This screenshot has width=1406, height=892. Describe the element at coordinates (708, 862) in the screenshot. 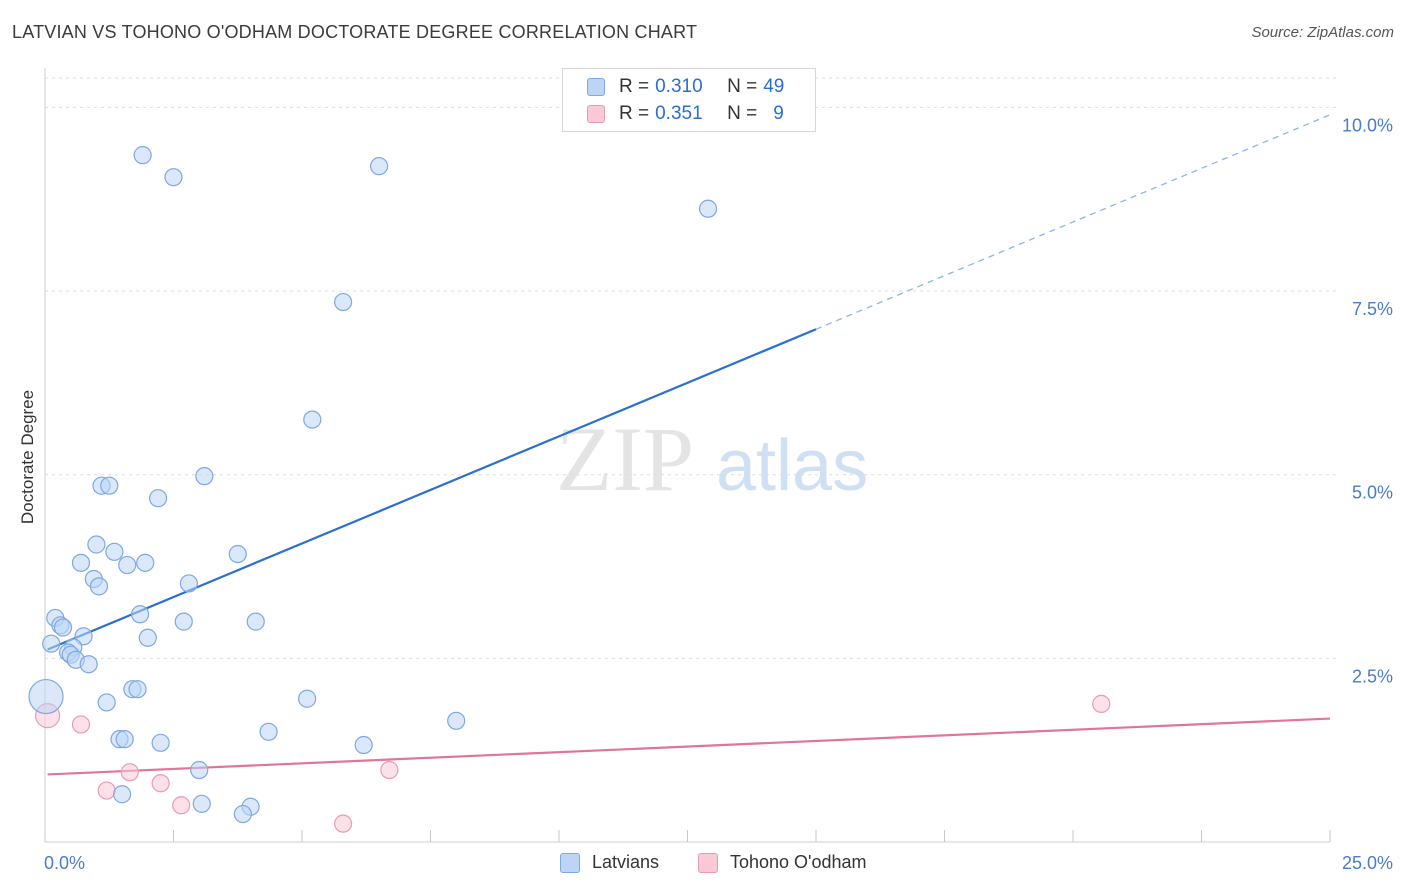

I see `bottom-legend-swatch-pink` at that location.